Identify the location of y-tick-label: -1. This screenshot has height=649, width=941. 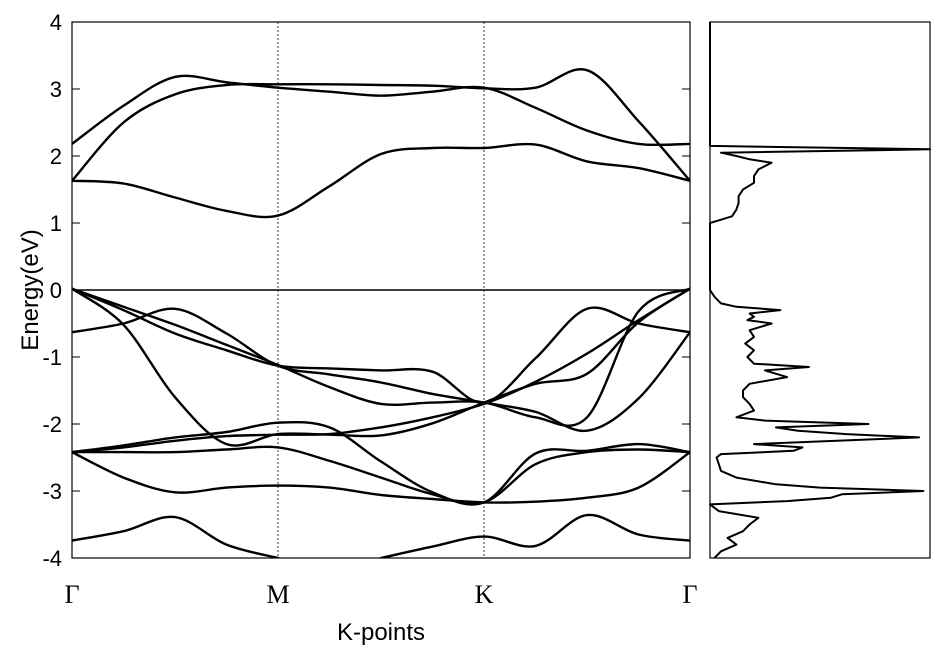
(52, 357).